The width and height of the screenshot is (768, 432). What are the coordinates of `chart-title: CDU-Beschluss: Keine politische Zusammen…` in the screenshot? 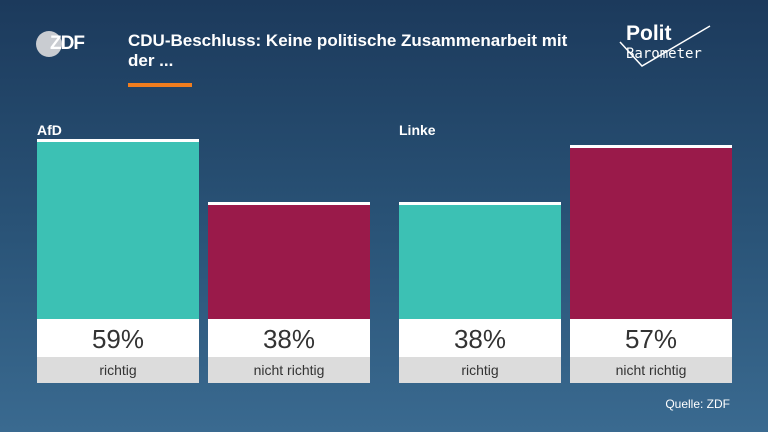 It's located at (348, 50).